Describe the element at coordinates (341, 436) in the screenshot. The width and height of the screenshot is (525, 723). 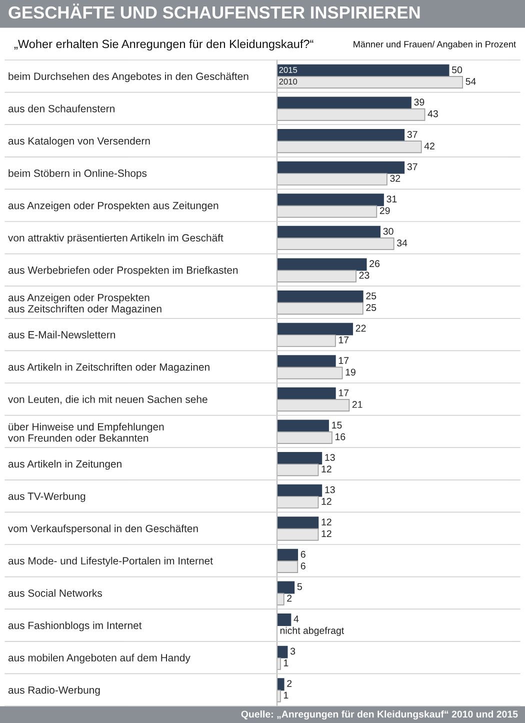
I see `data-label: 16` at that location.